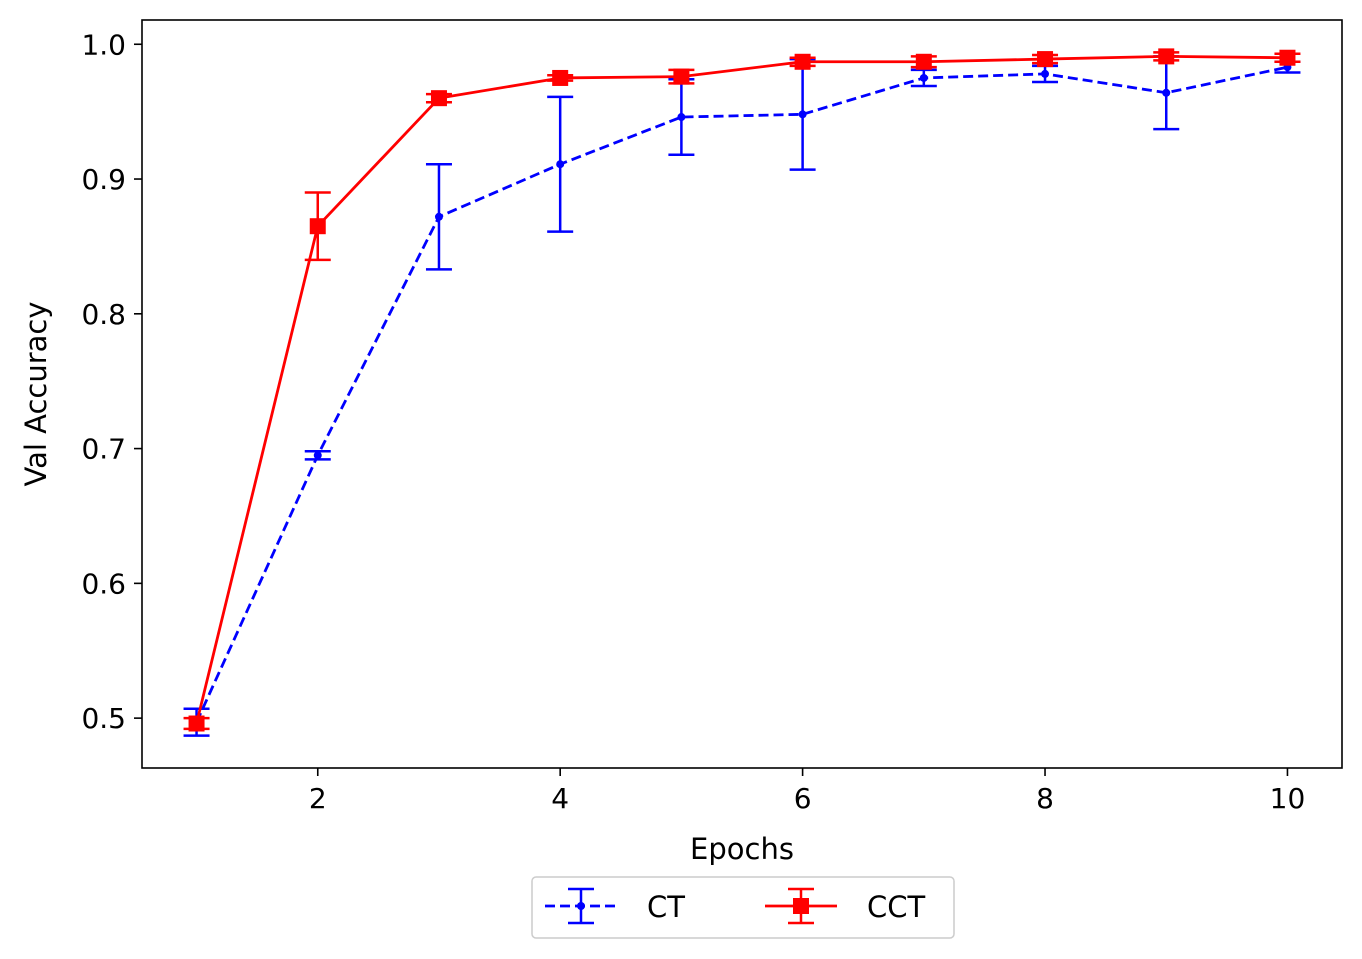 This screenshot has height=959, width=1362. What do you see at coordinates (615, 906) in the screenshot?
I see `legend-item-ct: CT` at bounding box center [615, 906].